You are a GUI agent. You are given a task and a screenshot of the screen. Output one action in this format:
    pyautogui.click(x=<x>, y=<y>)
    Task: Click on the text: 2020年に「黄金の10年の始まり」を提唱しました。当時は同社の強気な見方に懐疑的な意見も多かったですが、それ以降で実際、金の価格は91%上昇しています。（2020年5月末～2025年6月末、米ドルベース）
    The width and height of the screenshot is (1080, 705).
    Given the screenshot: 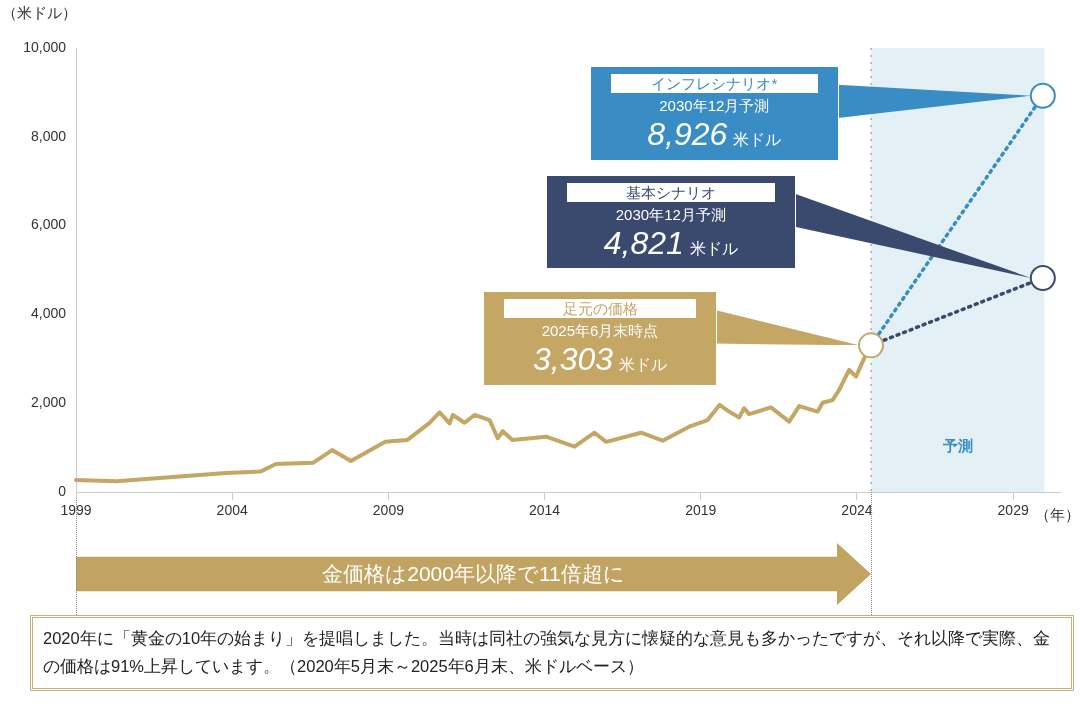 What is the action you would take?
    pyautogui.click(x=552, y=653)
    